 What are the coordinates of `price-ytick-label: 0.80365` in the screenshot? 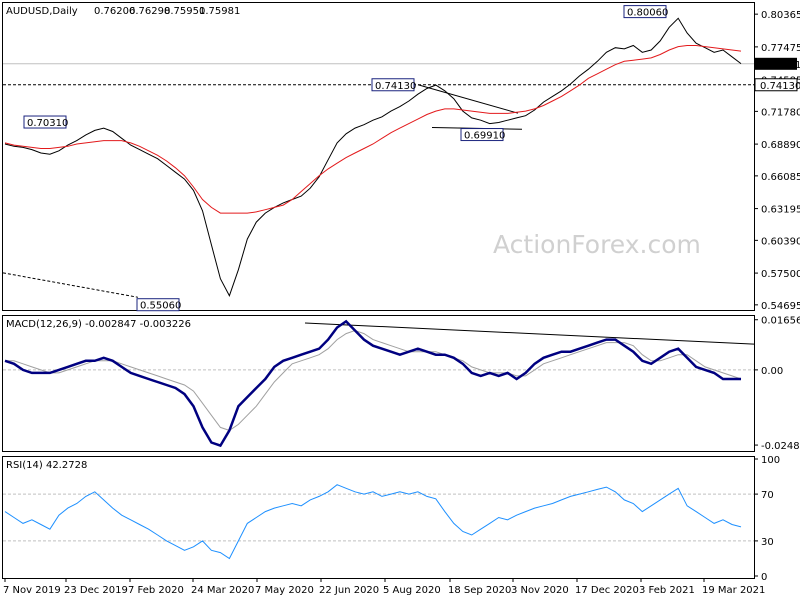 It's located at (780, 15).